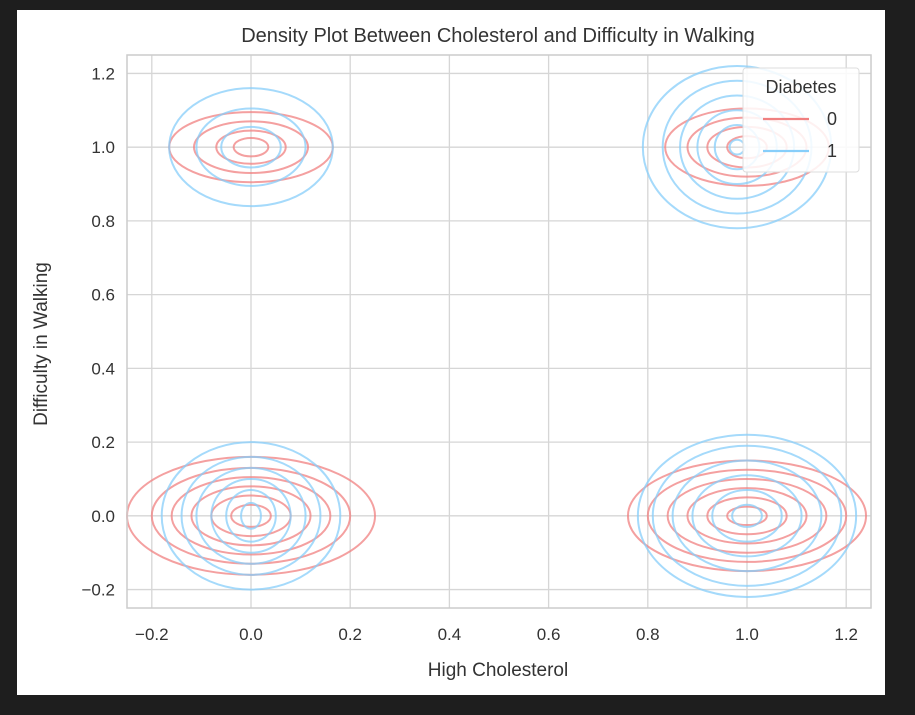 The height and width of the screenshot is (715, 915). What do you see at coordinates (103, 147) in the screenshot?
I see `y-tick-label: 1.0` at bounding box center [103, 147].